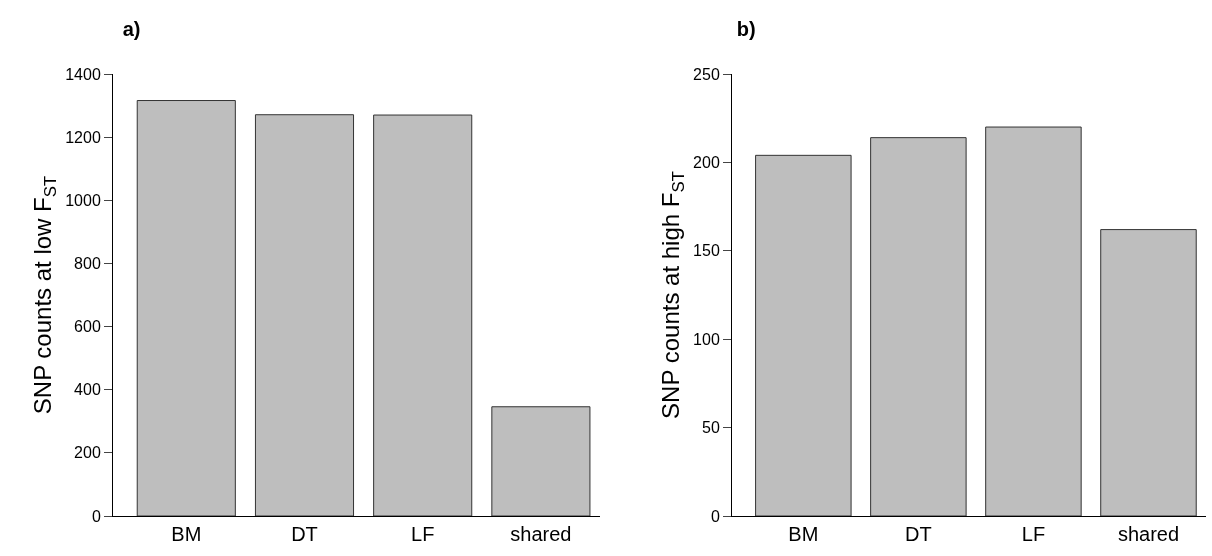 This screenshot has width=1212, height=556. I want to click on chart-title: b), so click(746, 29).